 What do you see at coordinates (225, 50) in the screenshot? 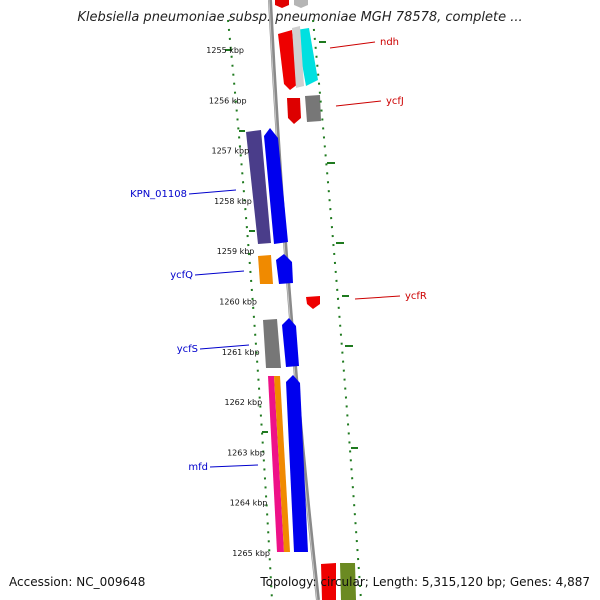
I see `scale-tick-label: 1255 kbp` at bounding box center [225, 50].